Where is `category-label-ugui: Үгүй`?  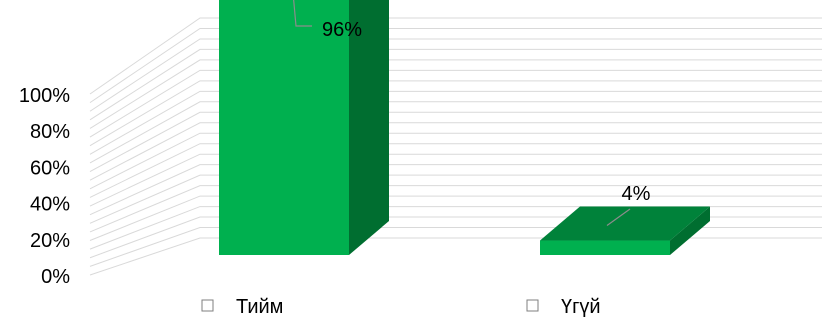 category-label-ugui: Үгүй is located at coordinates (581, 307).